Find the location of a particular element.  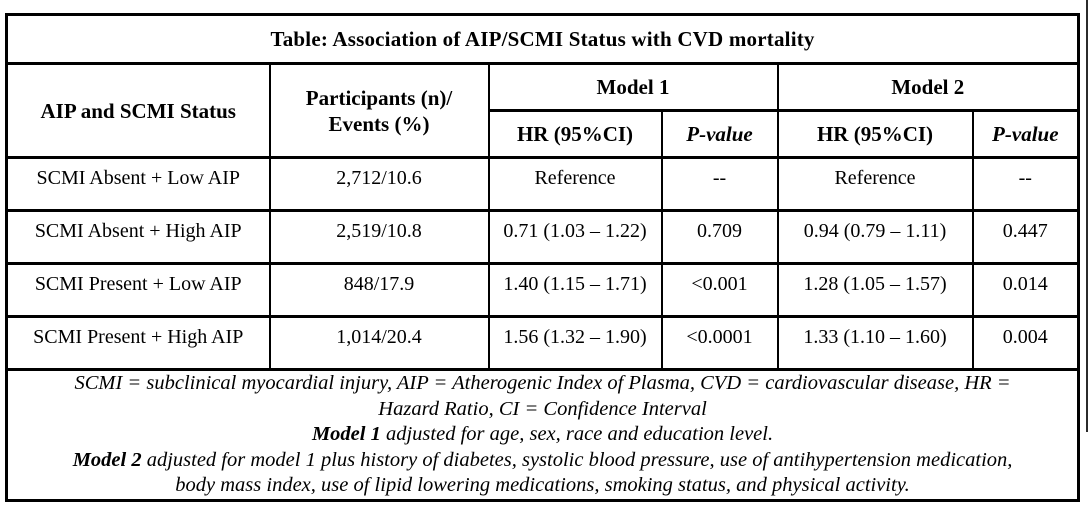

col-header-participants-line1: Participants (n)/ is located at coordinates (379, 97).